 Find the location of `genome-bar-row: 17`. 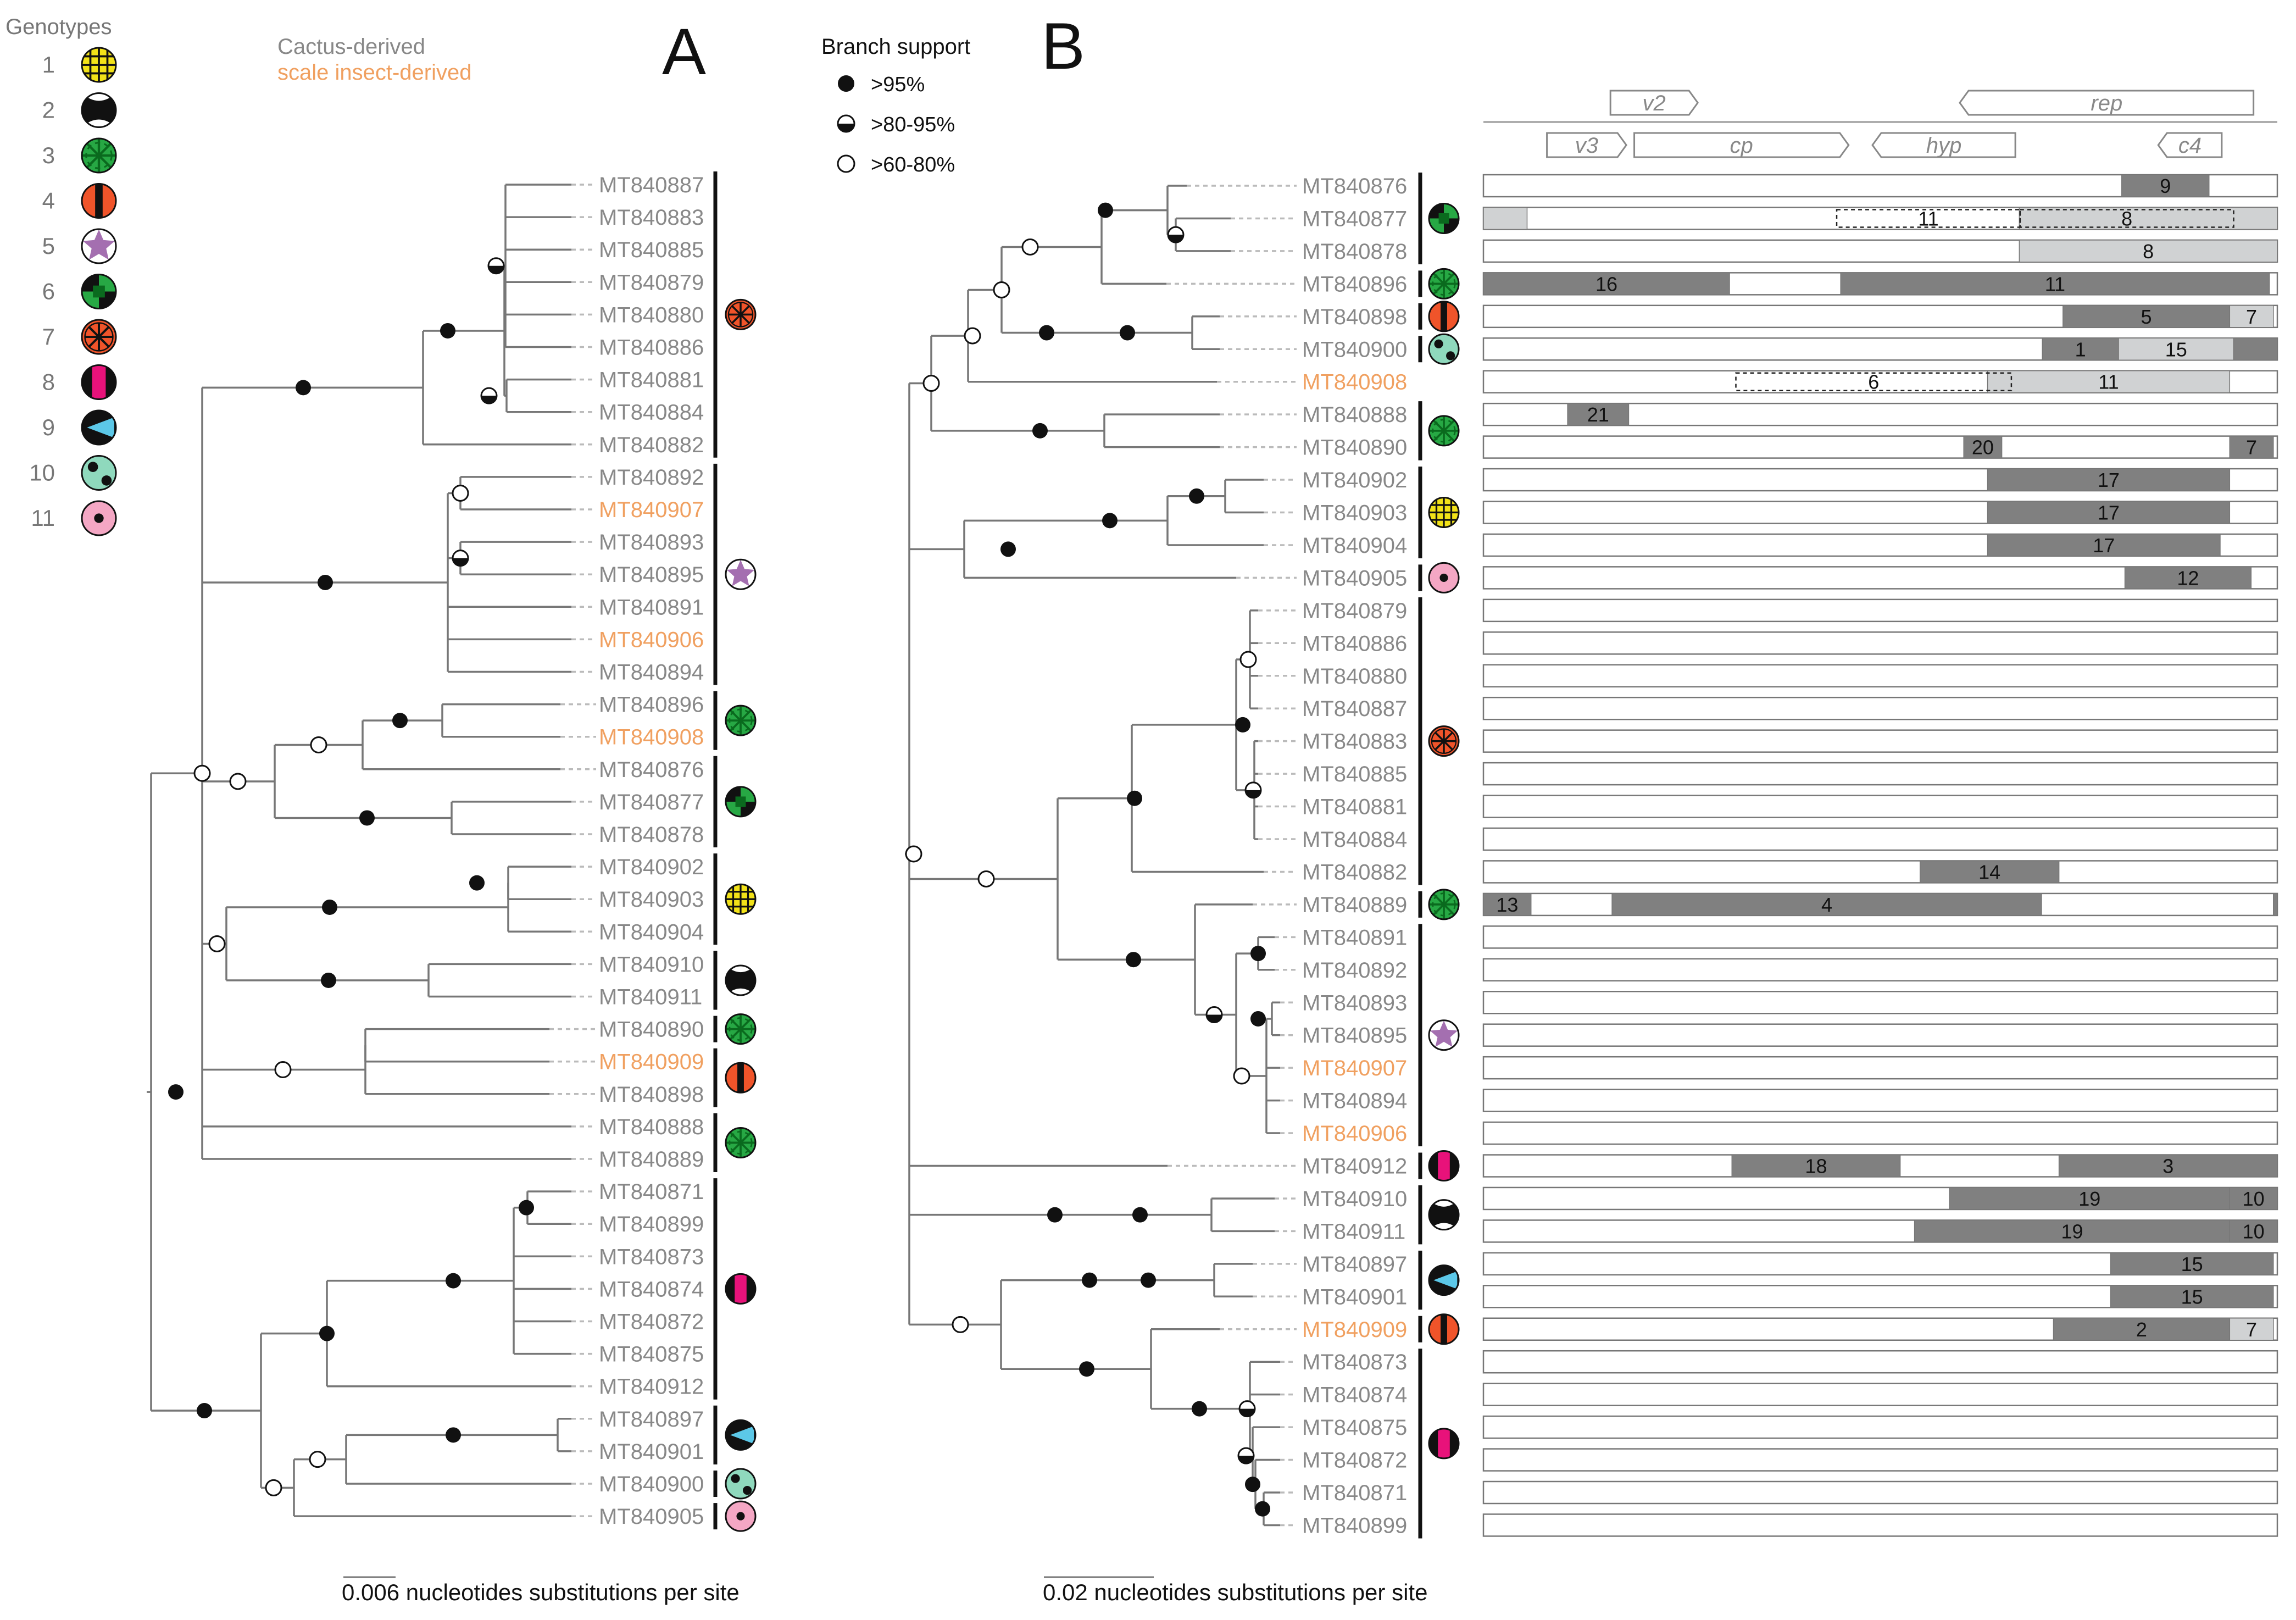

genome-bar-row: 17 is located at coordinates (1880, 480).